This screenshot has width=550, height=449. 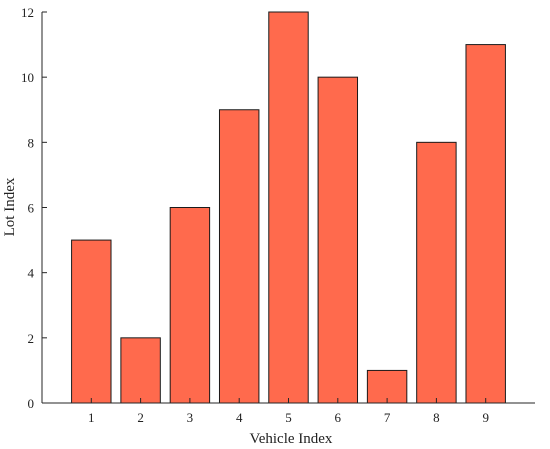 What do you see at coordinates (436, 417) in the screenshot?
I see `x-tick-label: 8` at bounding box center [436, 417].